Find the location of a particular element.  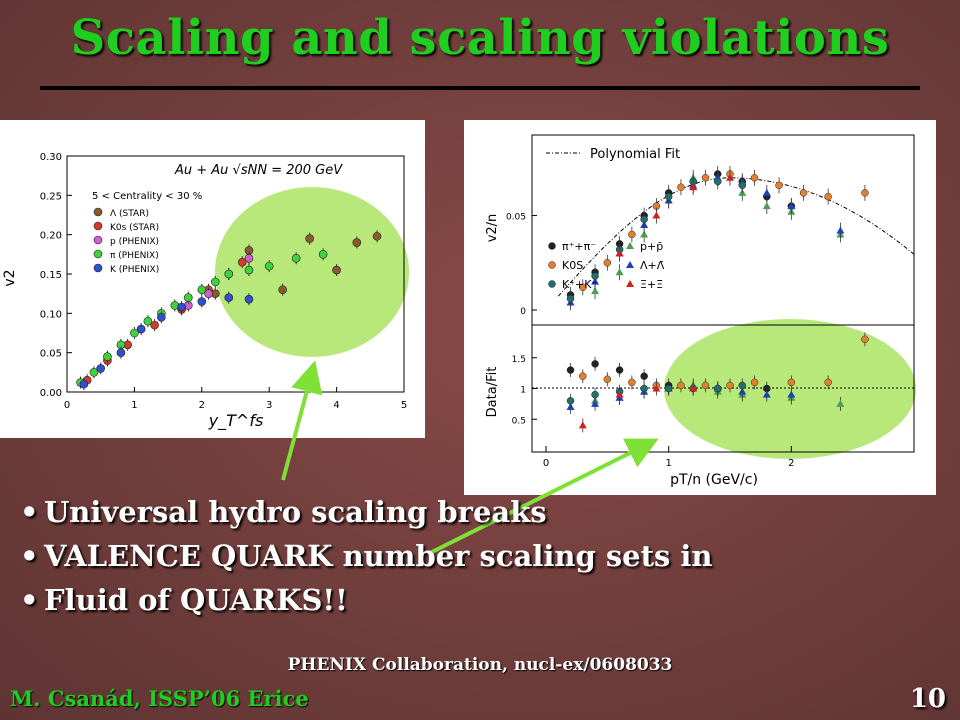

y-tick-label: 1 is located at coordinates (523, 391).